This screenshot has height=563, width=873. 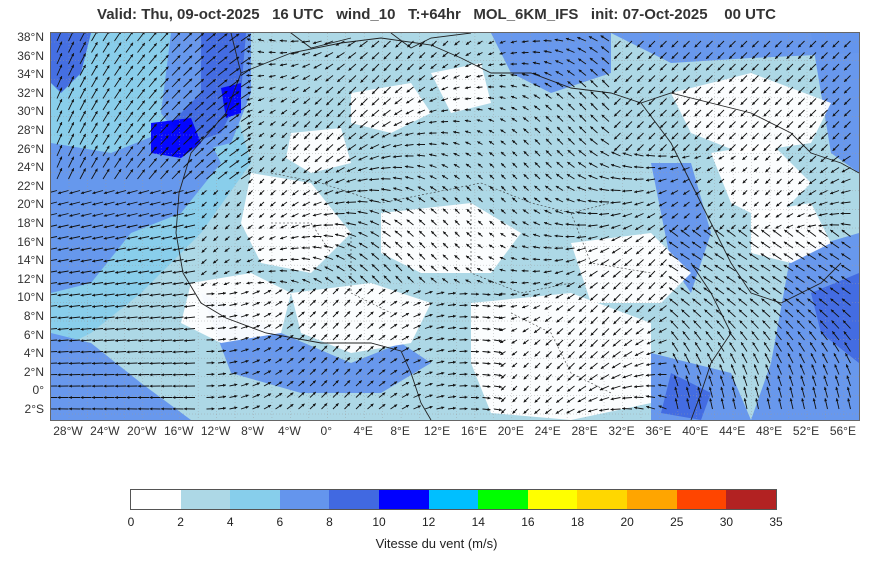 What do you see at coordinates (30, 111) in the screenshot?
I see `lat-label: 30°N` at bounding box center [30, 111].